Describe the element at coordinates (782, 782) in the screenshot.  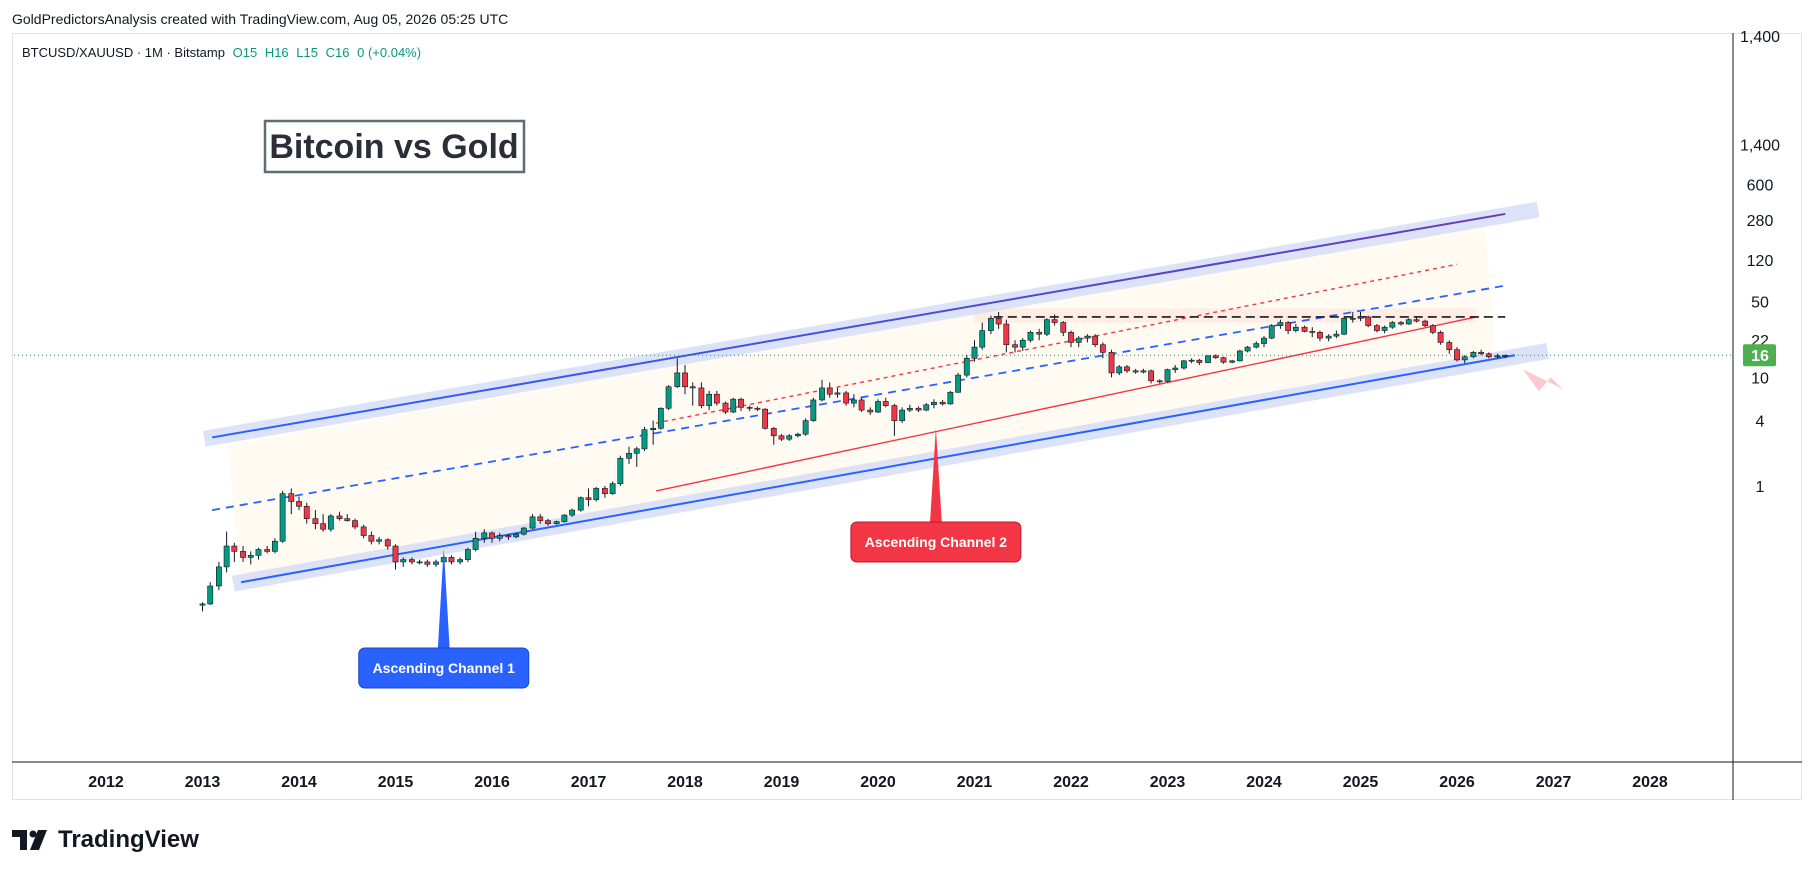
I see `time-tick-label: 2019` at that location.